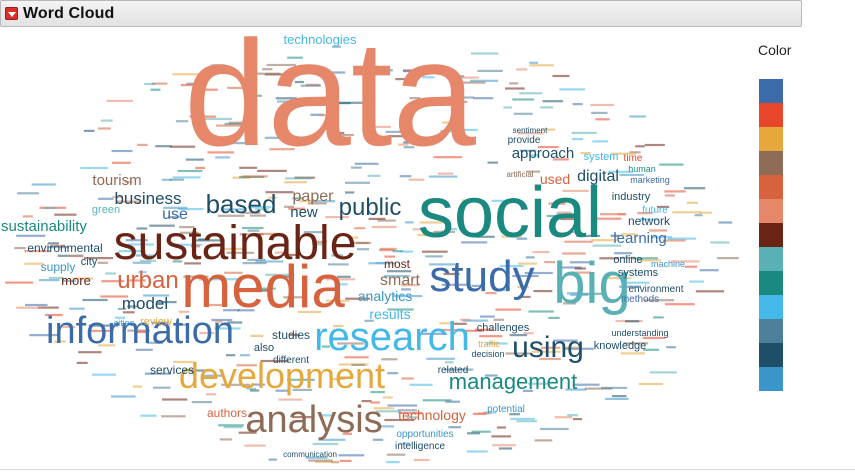 The image size is (855, 472). Describe the element at coordinates (771, 235) in the screenshot. I see `color-legend` at that location.